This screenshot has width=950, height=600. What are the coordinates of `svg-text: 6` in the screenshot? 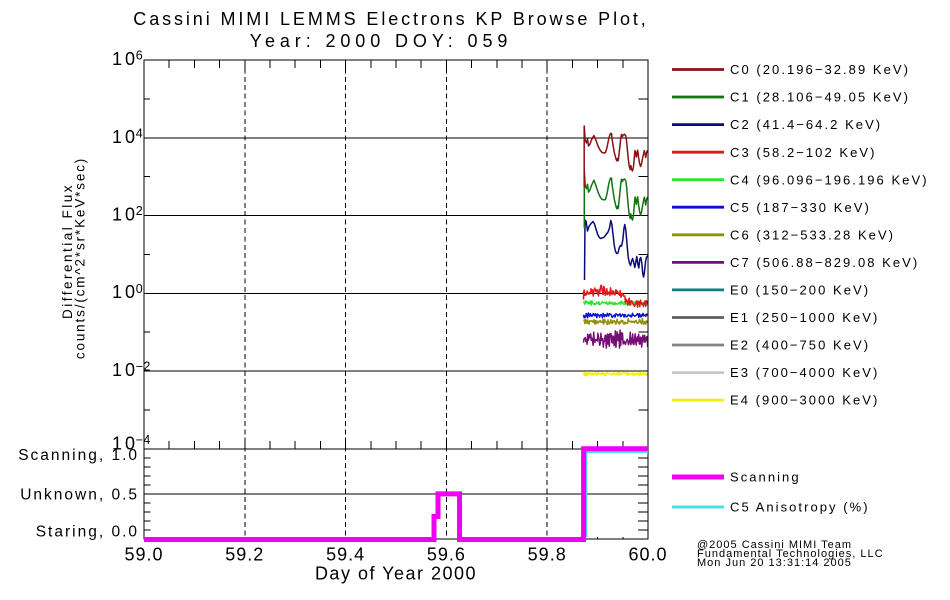 It's located at (139, 56).